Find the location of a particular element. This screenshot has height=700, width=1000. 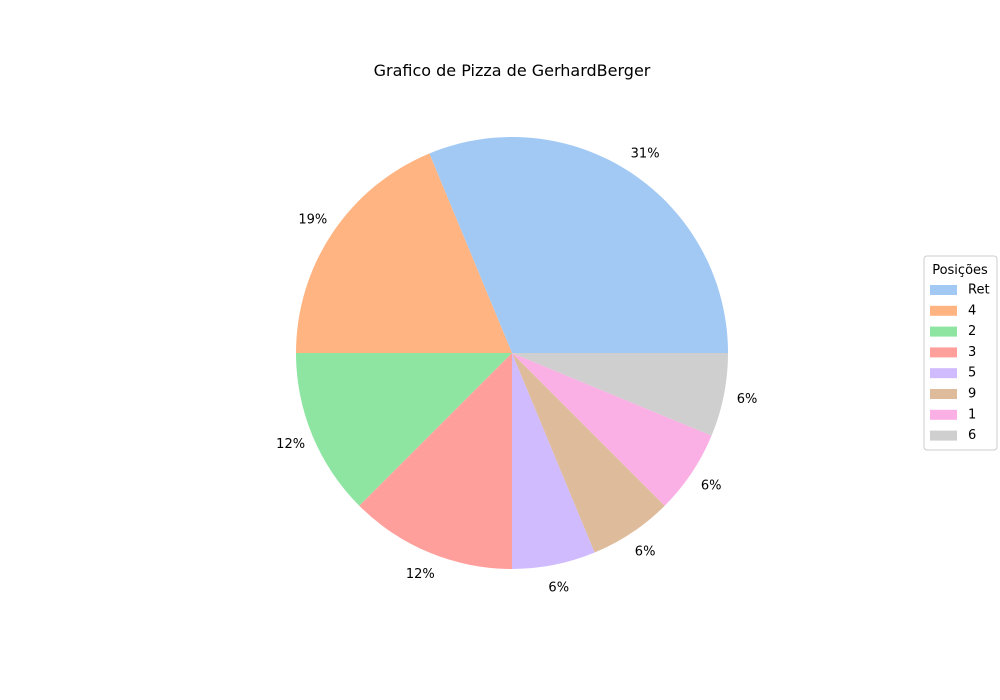

pct-label-2: 12% is located at coordinates (290, 444).